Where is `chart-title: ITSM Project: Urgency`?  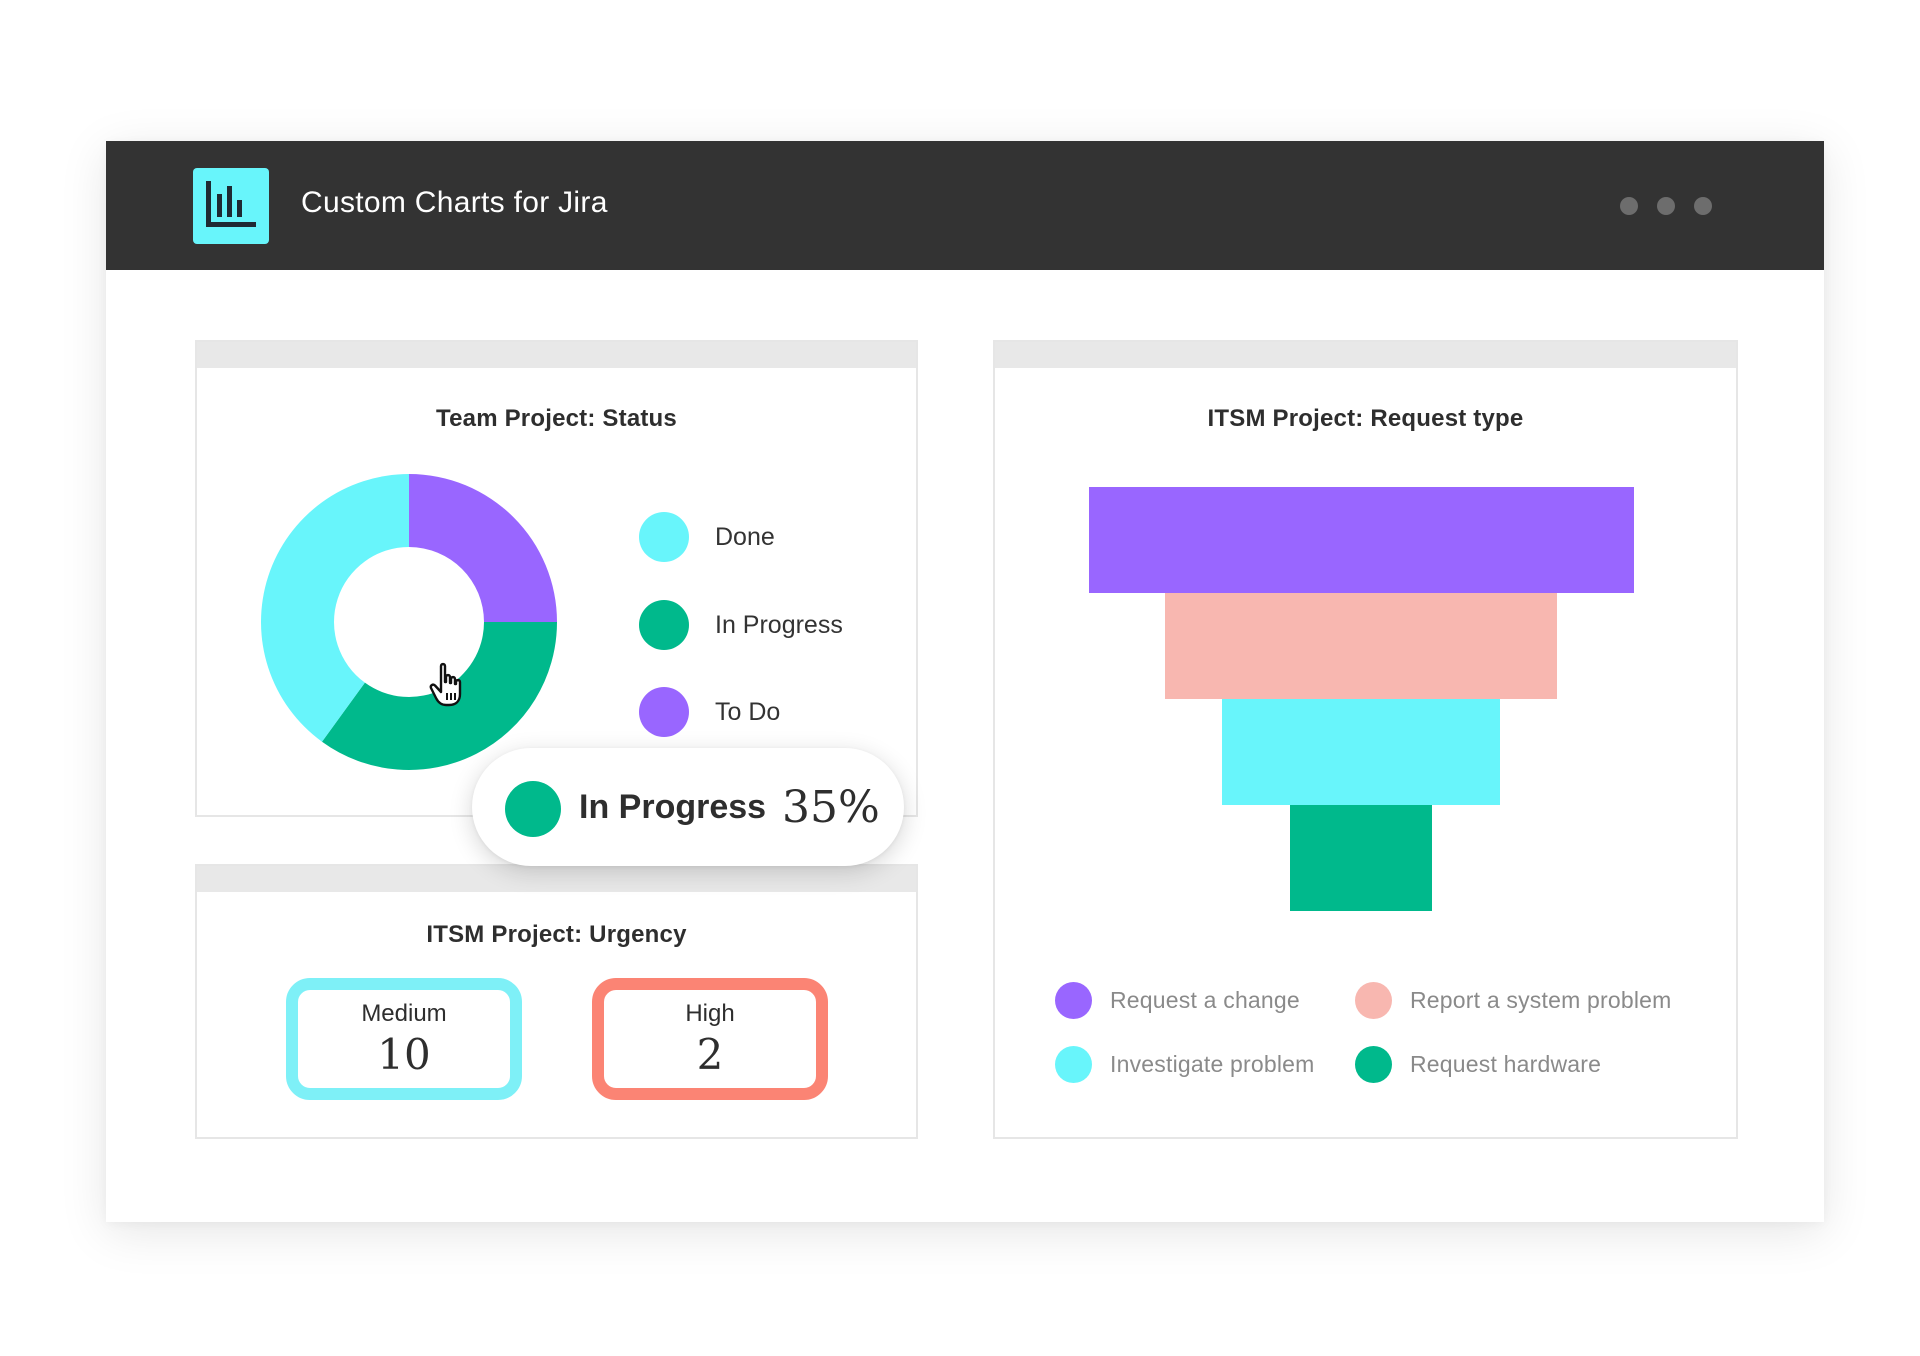
chart-title: ITSM Project: Urgency is located at coordinates (556, 934).